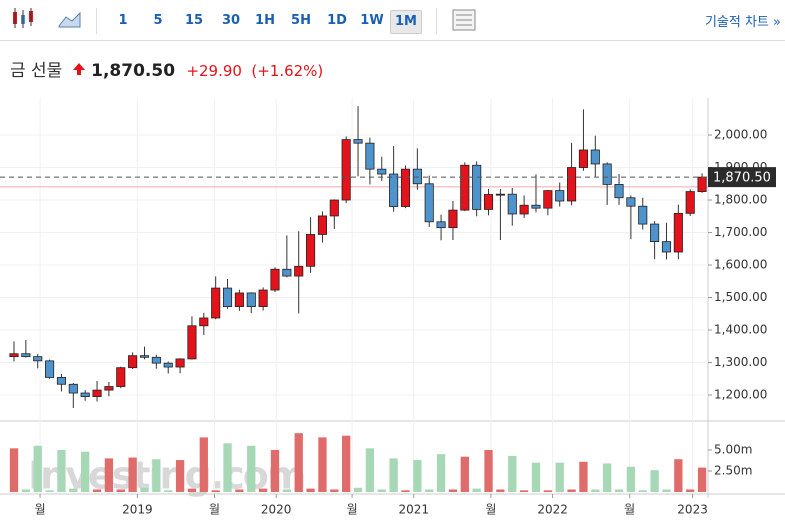 The image size is (785, 522). Describe the element at coordinates (406, 22) in the screenshot. I see `interval-button: 1M` at that location.